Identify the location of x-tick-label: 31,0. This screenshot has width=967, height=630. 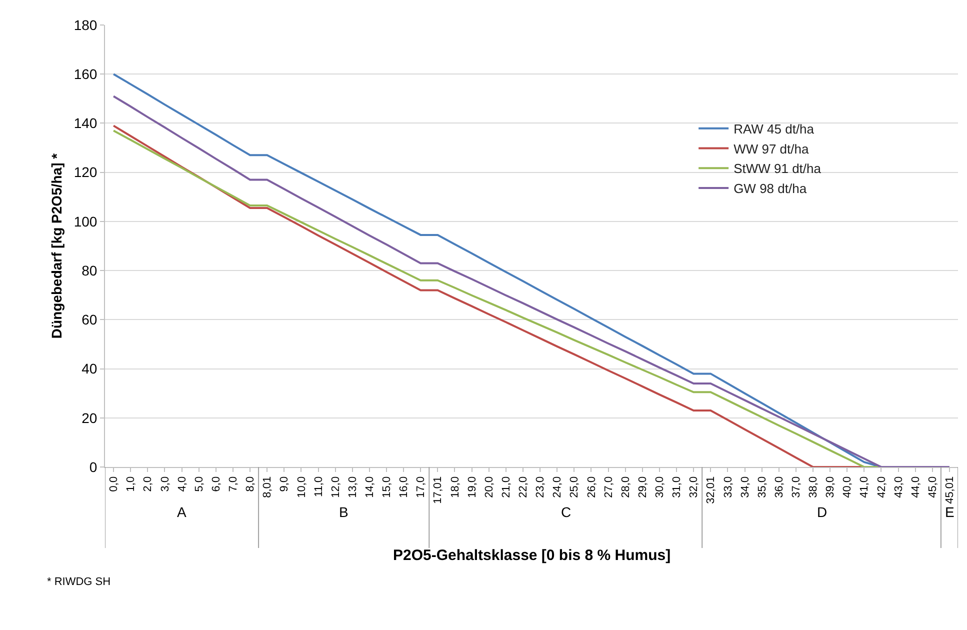
(677, 487).